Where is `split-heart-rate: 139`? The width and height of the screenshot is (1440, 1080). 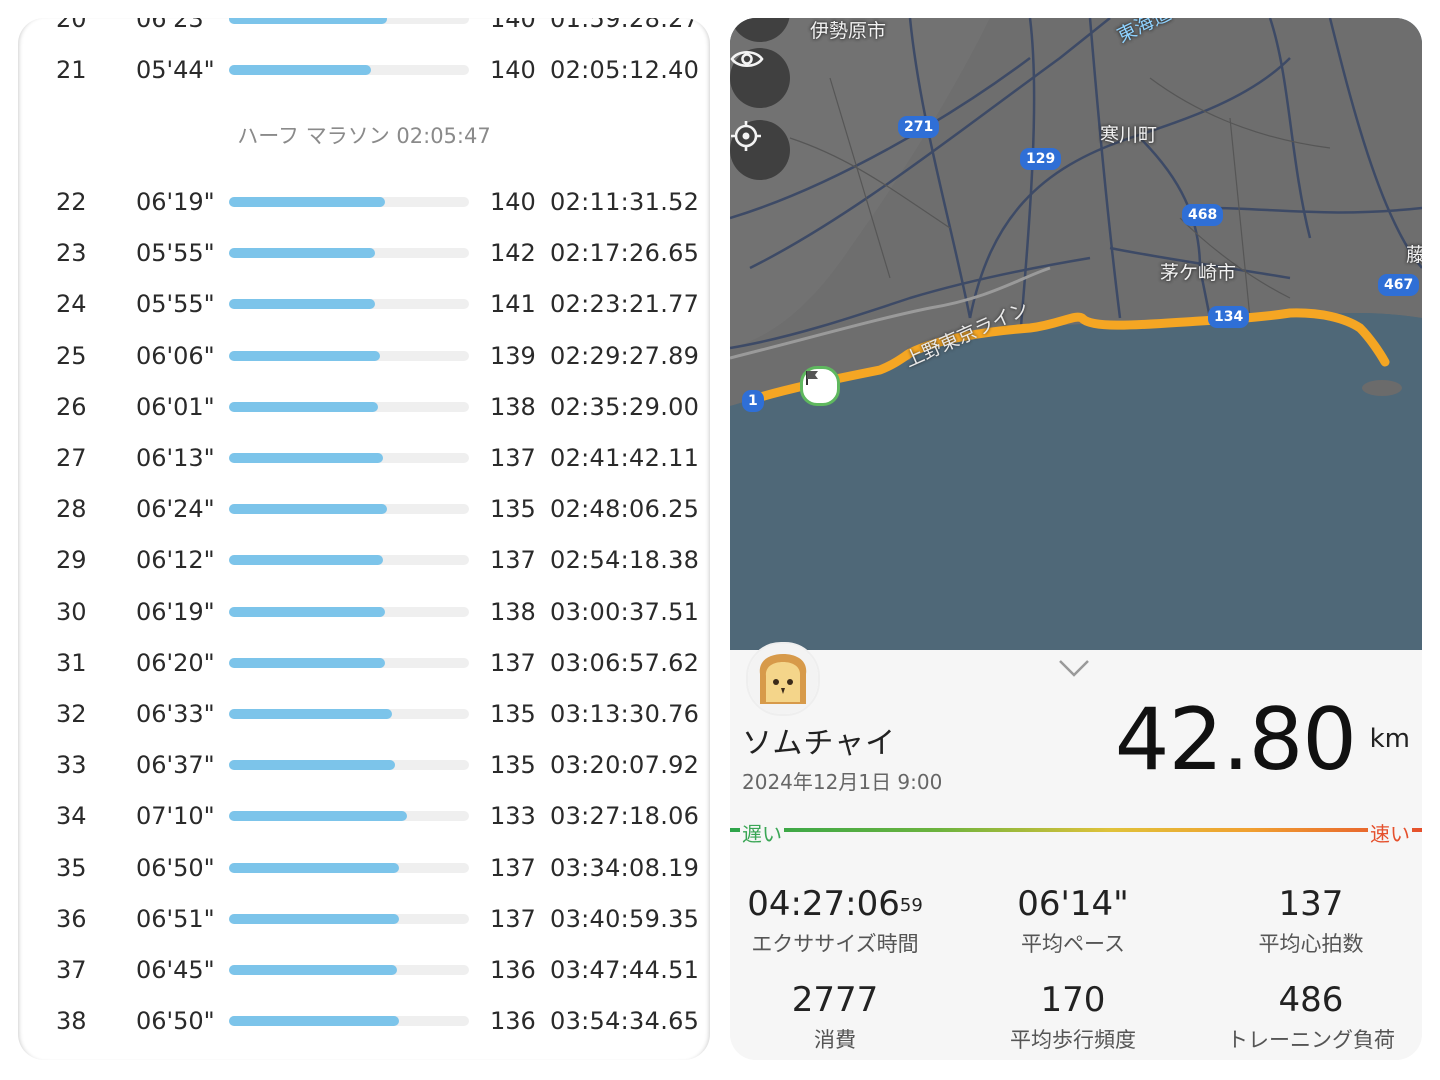
split-heart-rate: 139 is located at coordinates (513, 355).